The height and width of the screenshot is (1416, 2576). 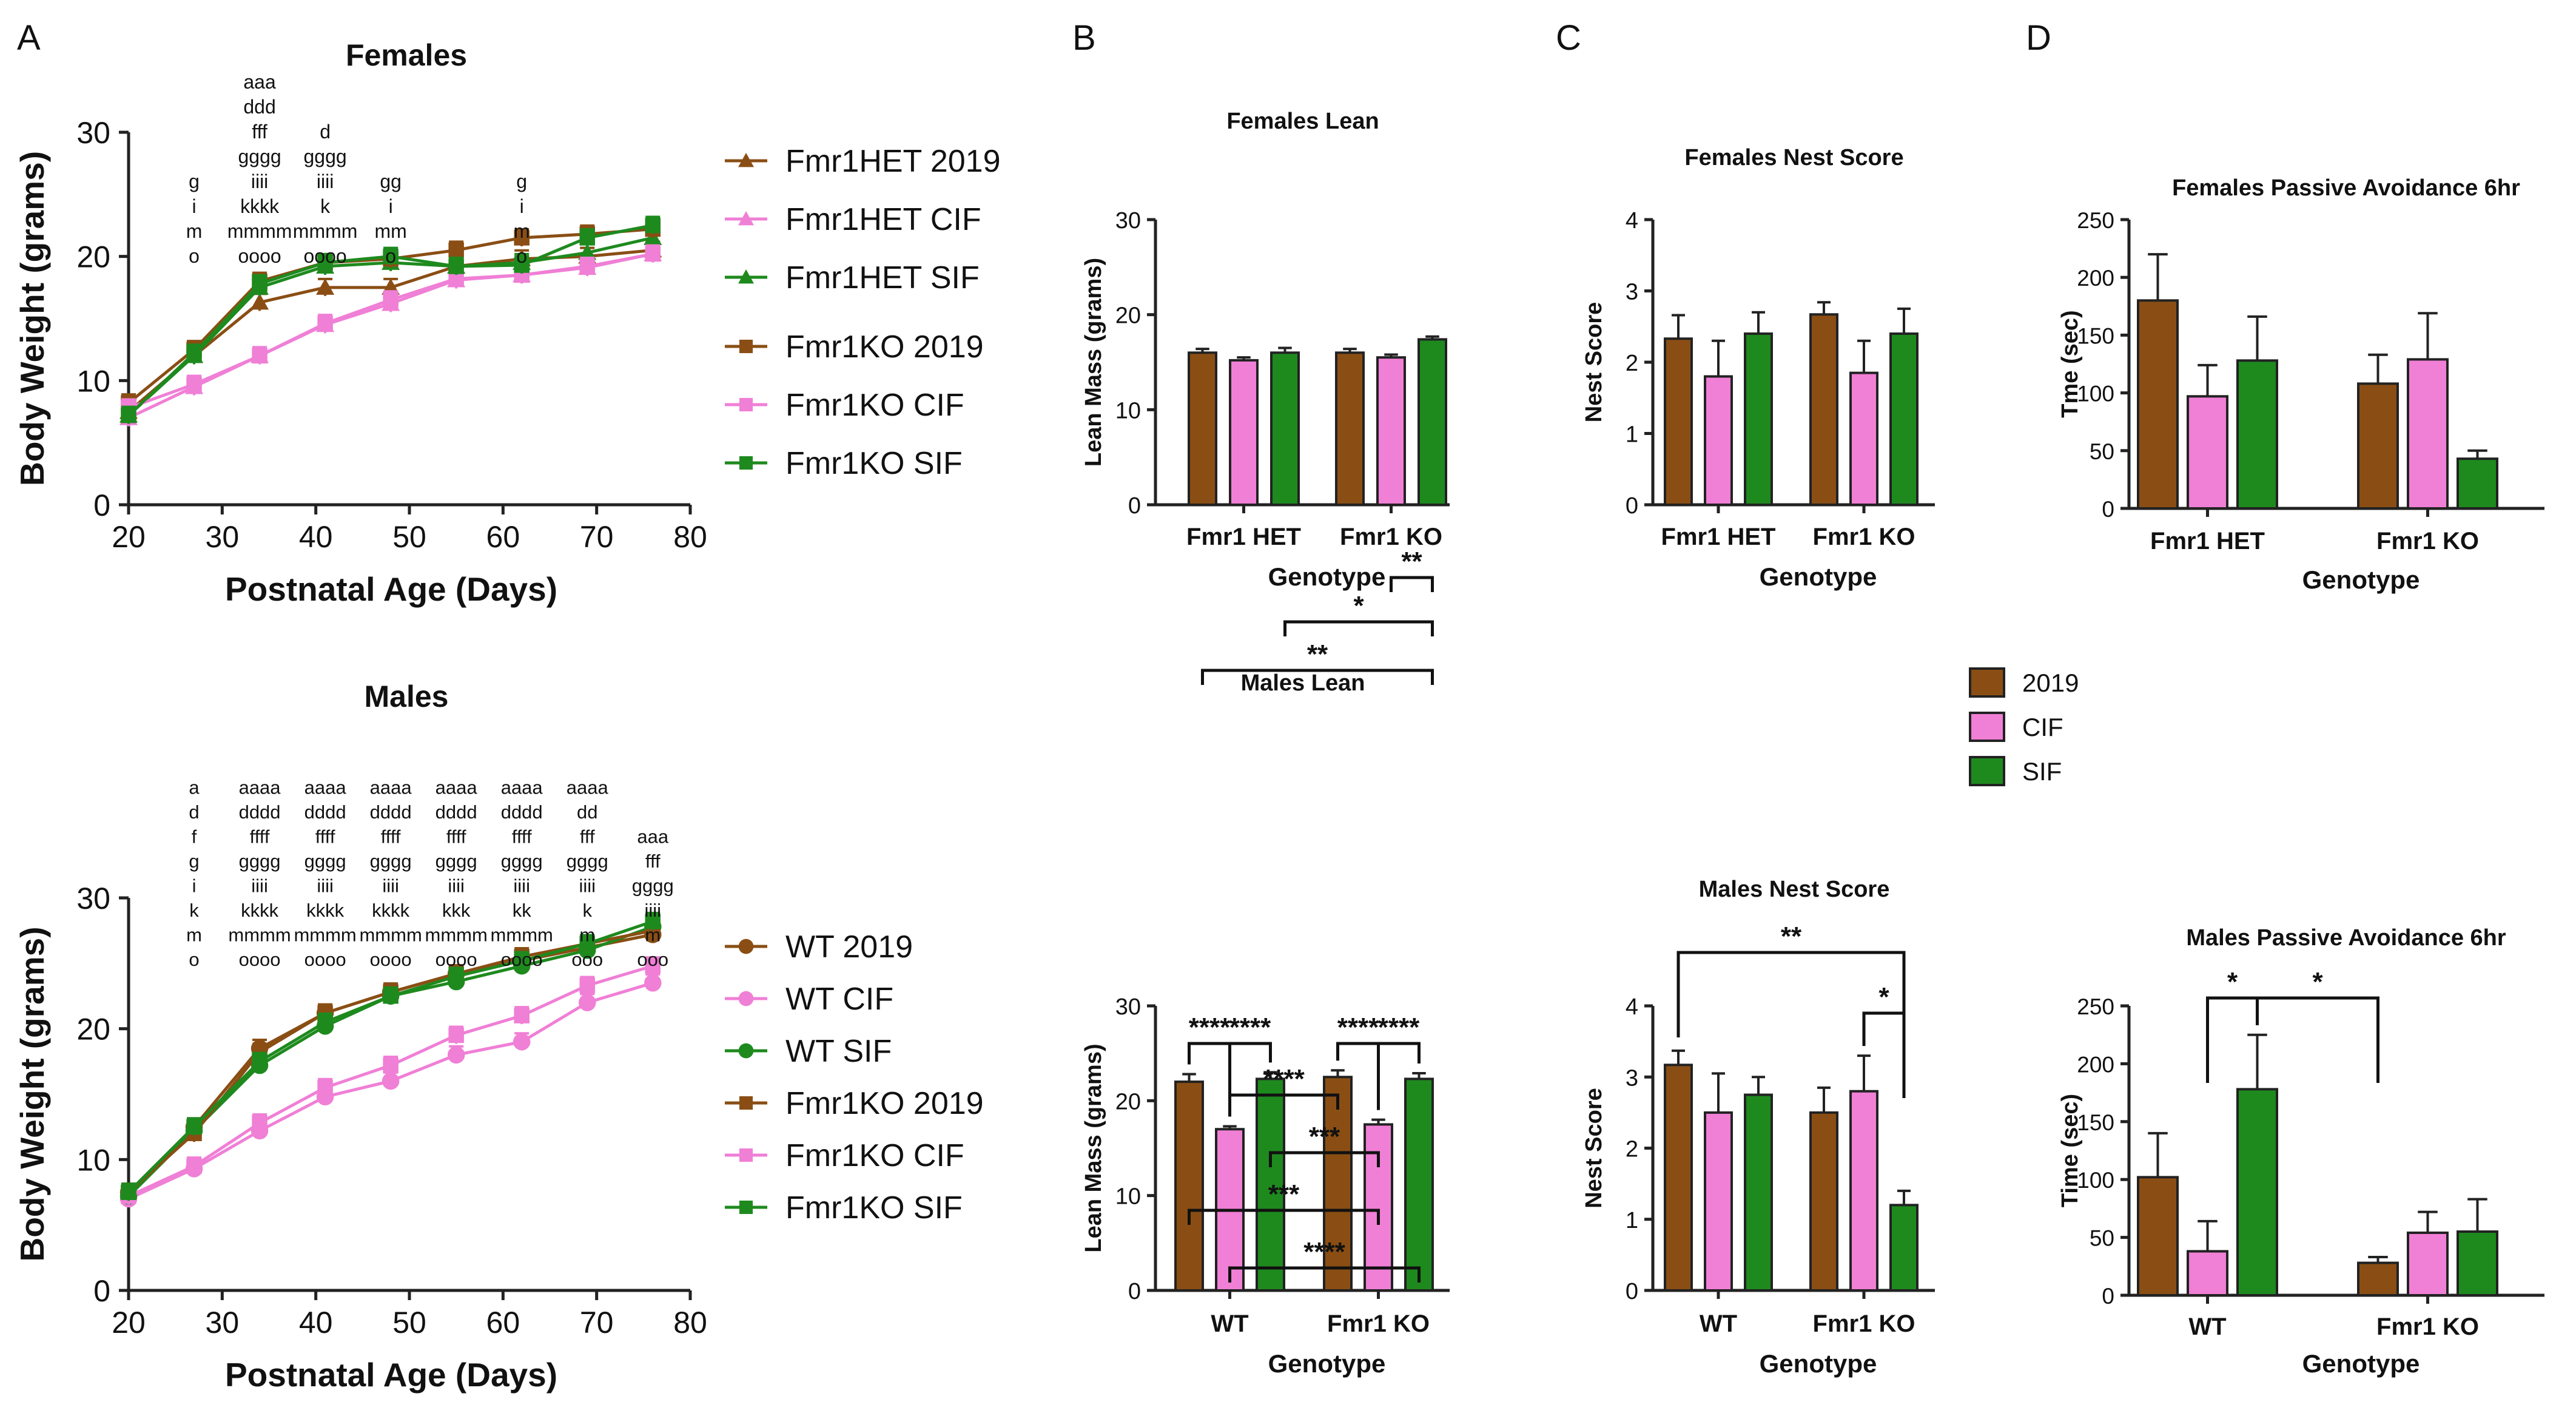 I want to click on series-wt-cif: WT CIF, so click(x=506, y=1090).